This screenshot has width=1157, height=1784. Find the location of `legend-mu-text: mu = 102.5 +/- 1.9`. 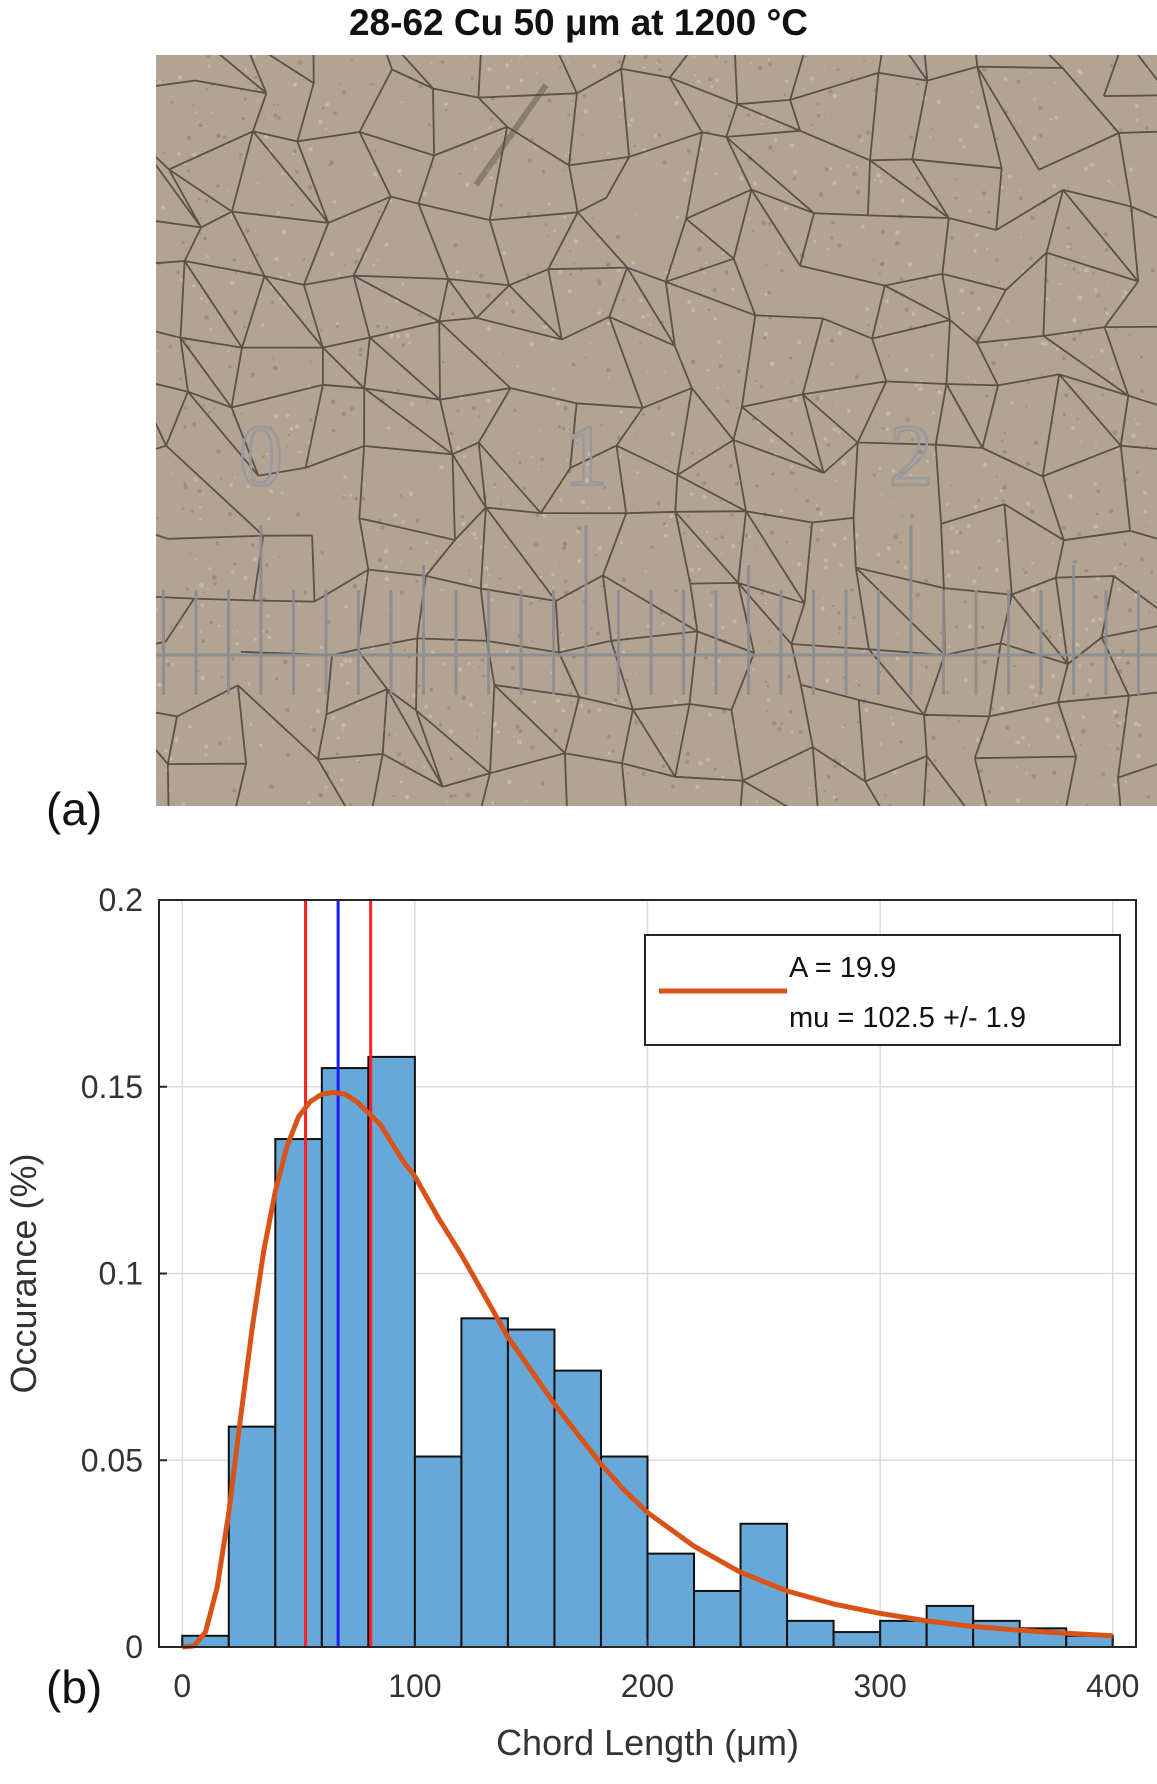

legend-mu-text: mu = 102.5 +/- 1.9 is located at coordinates (907, 1018).